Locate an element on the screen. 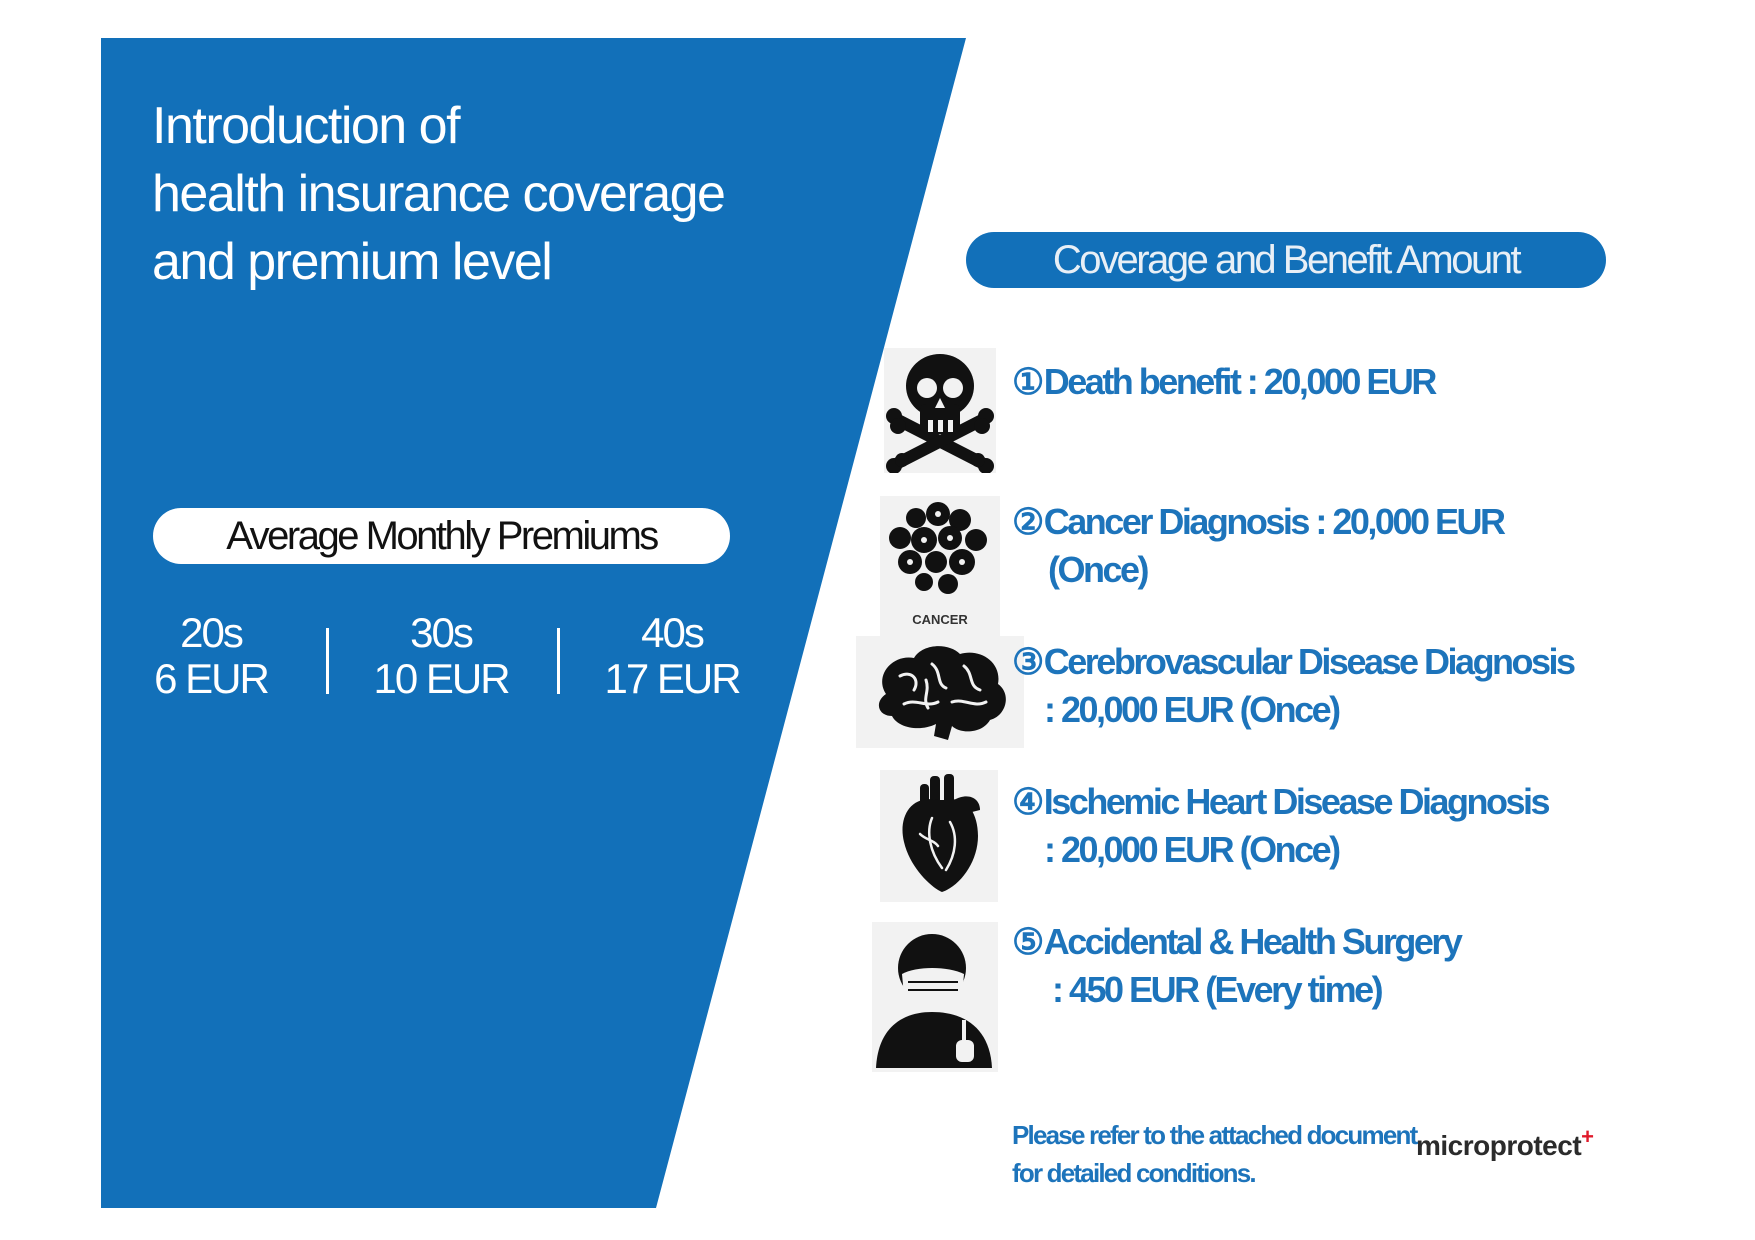  premium-price: 10 EUR is located at coordinates (441, 678).